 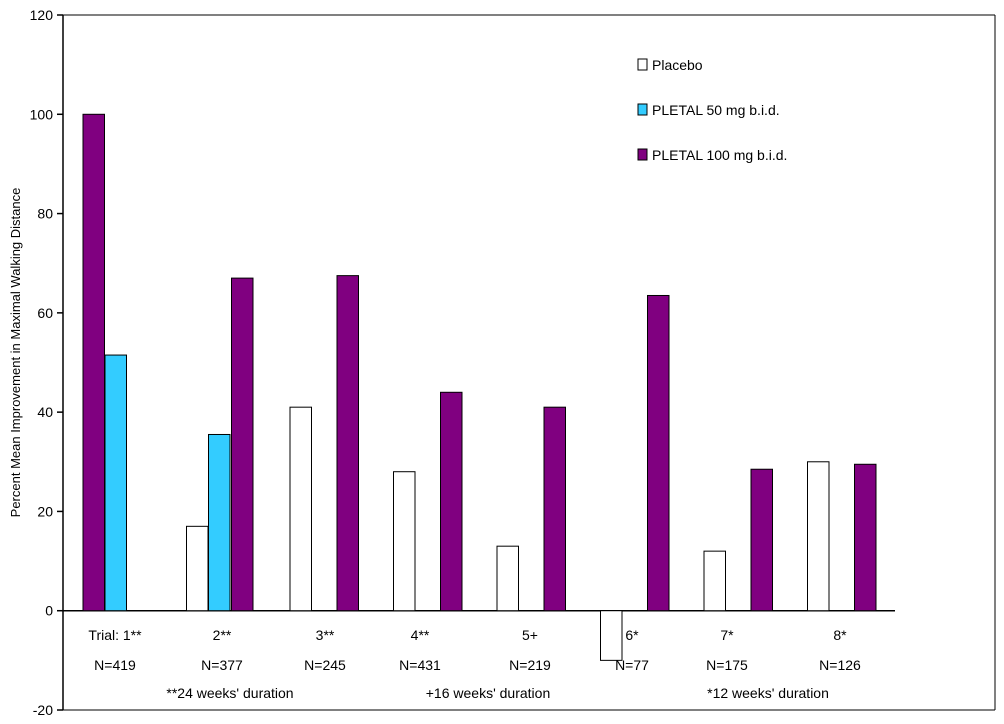 I want to click on x-n-label: N=245, so click(x=325, y=665).